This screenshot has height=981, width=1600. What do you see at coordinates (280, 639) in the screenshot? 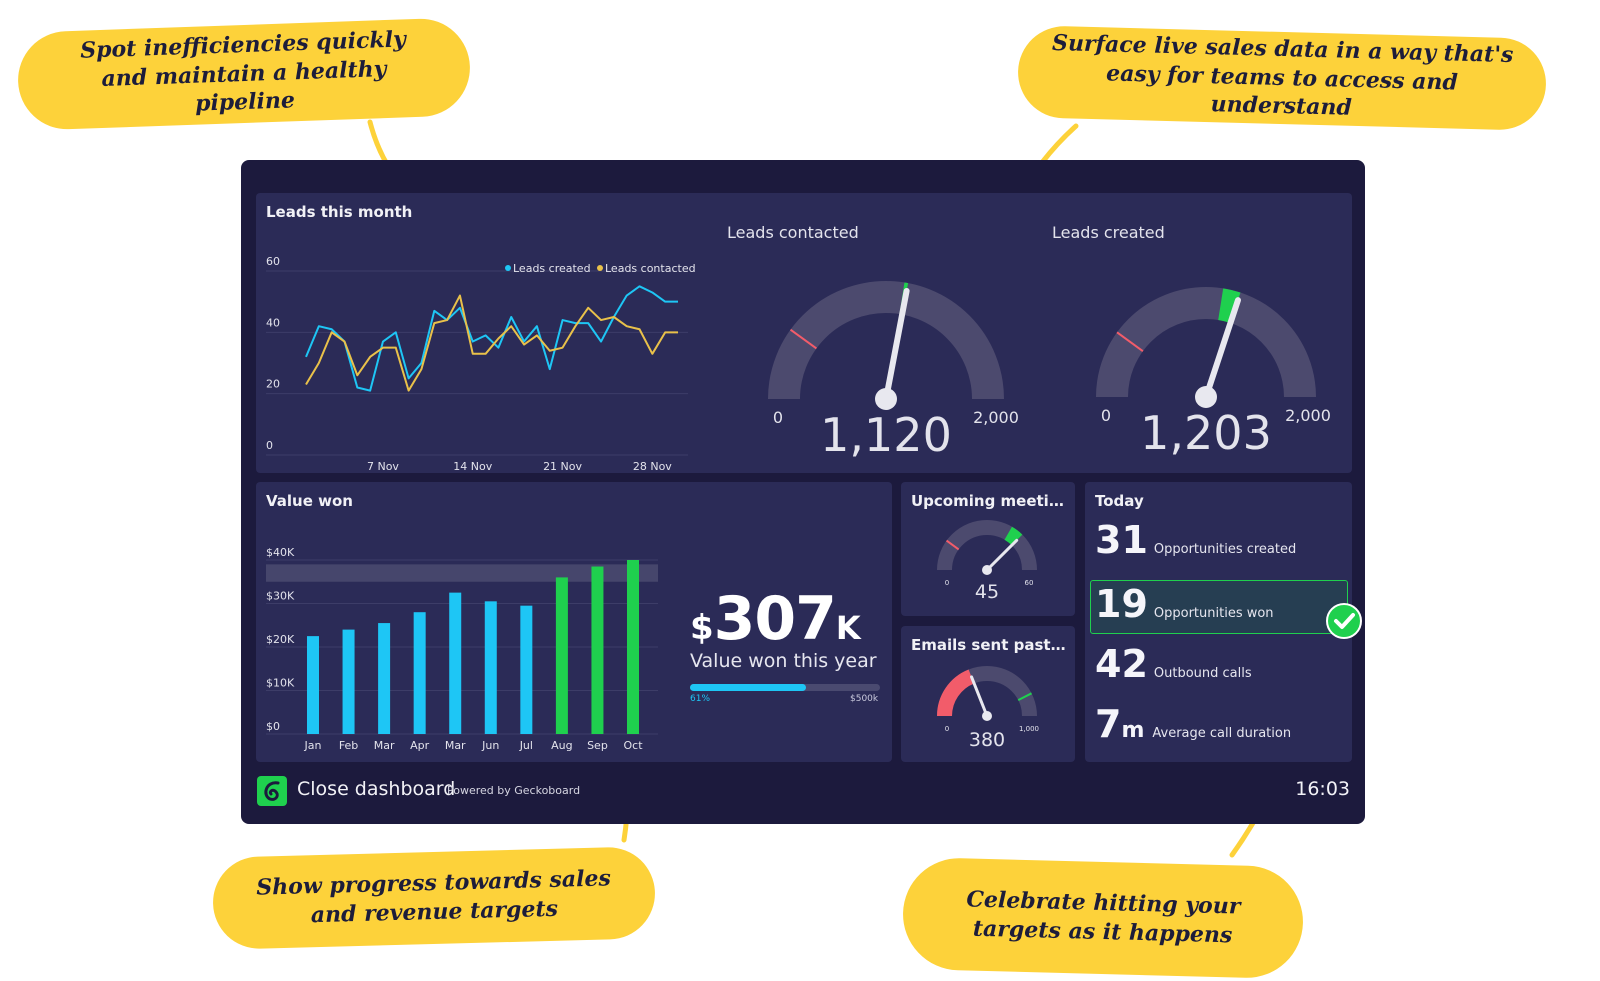
I see `y-tick-label: $20K` at bounding box center [280, 639].